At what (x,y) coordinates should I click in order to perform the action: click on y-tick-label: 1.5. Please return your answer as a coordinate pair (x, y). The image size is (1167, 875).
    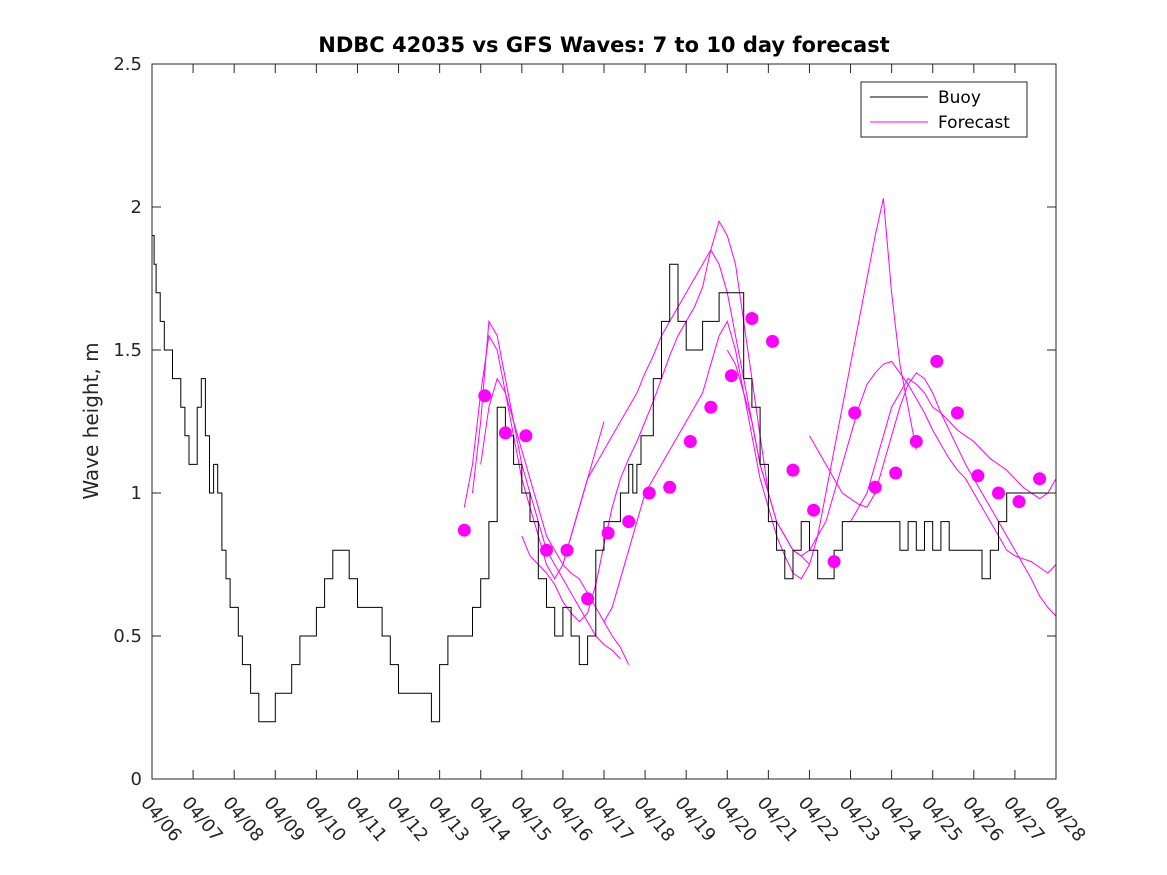
    Looking at the image, I should click on (127, 350).